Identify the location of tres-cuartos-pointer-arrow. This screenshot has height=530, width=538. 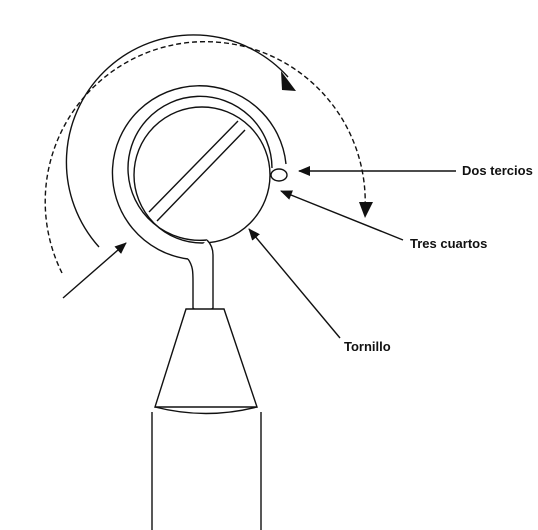
(342, 215).